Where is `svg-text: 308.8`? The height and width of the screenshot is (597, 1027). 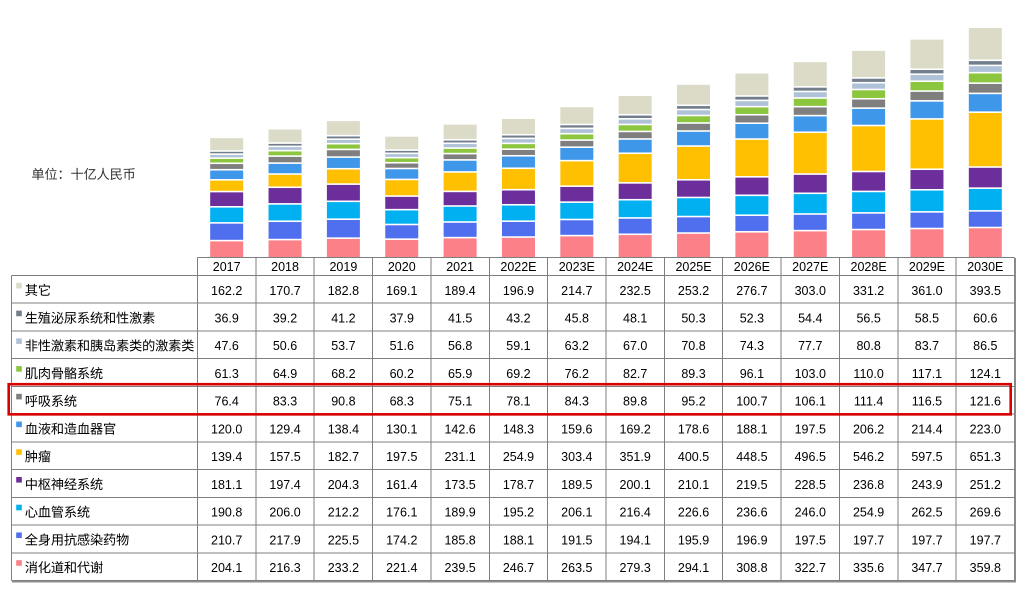
svg-text: 308.8 is located at coordinates (751, 568).